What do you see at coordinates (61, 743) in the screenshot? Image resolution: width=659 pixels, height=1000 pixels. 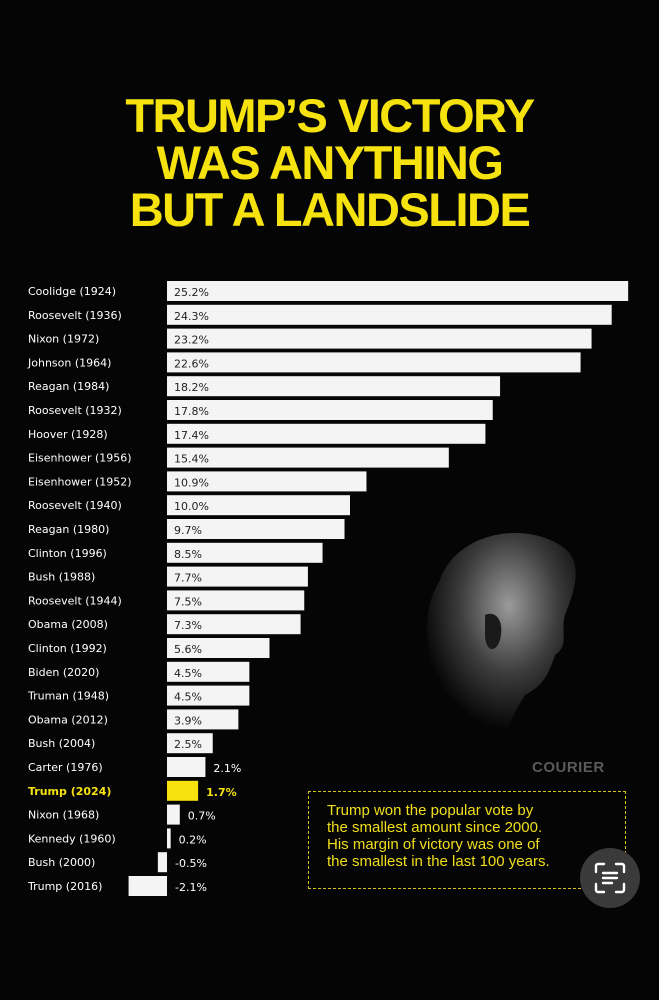 I see `category-label: Bush (2004)` at bounding box center [61, 743].